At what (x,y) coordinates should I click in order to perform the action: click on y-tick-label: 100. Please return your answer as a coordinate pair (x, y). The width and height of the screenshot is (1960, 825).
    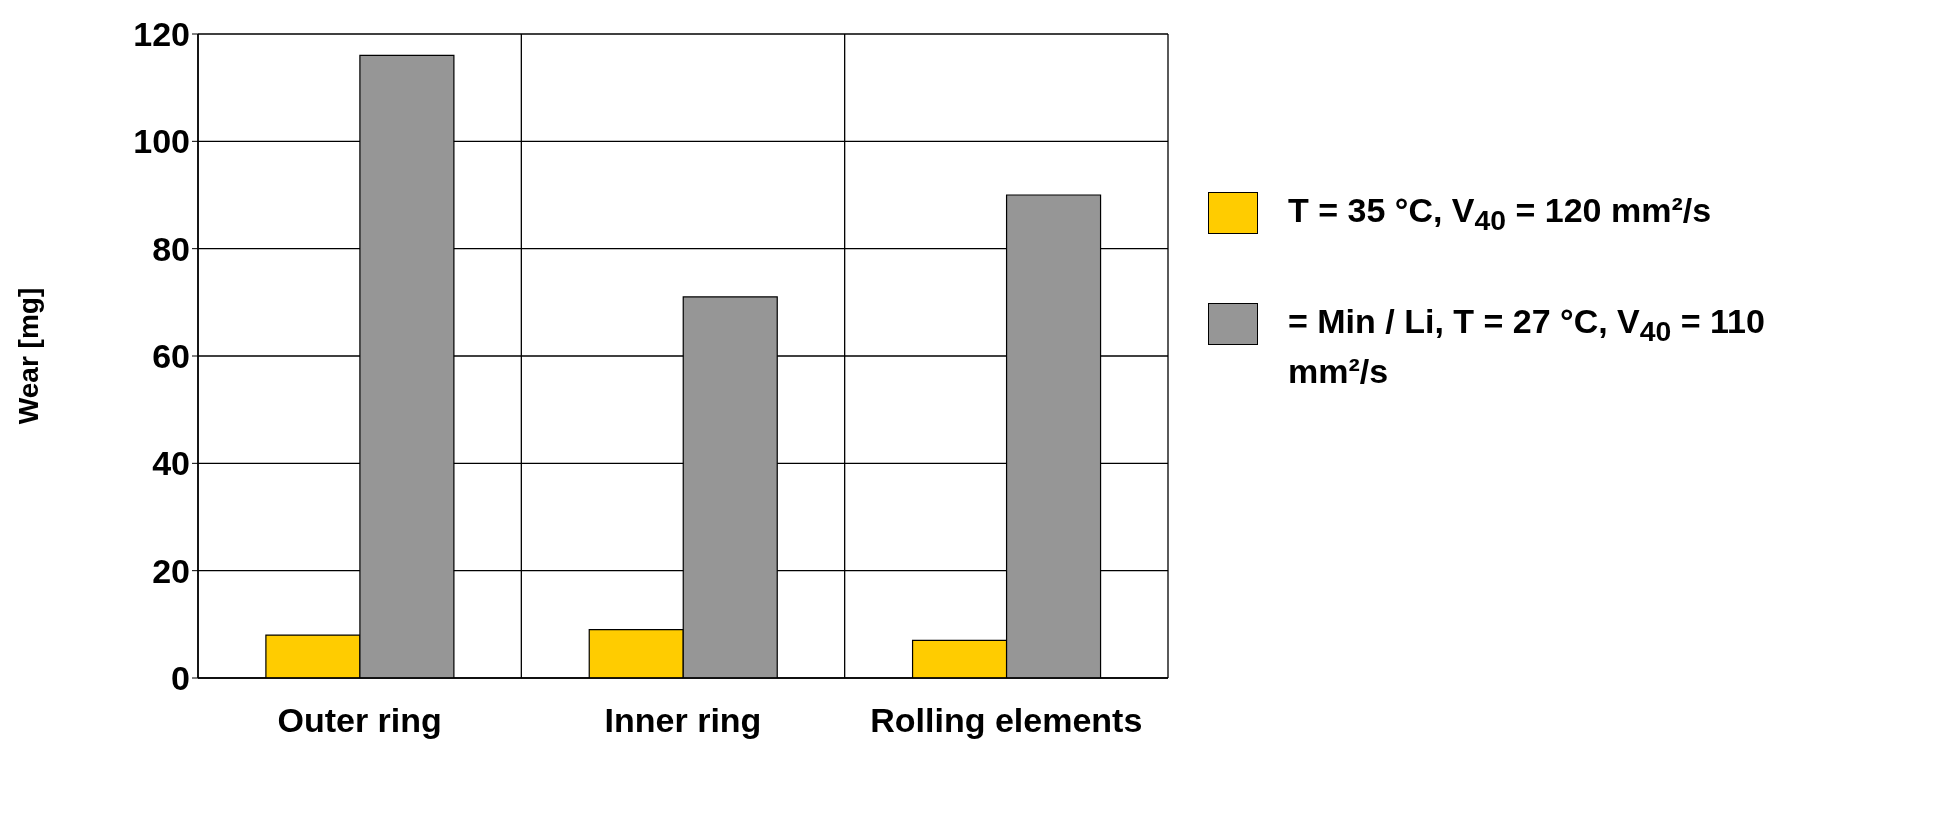
    Looking at the image, I should click on (161, 141).